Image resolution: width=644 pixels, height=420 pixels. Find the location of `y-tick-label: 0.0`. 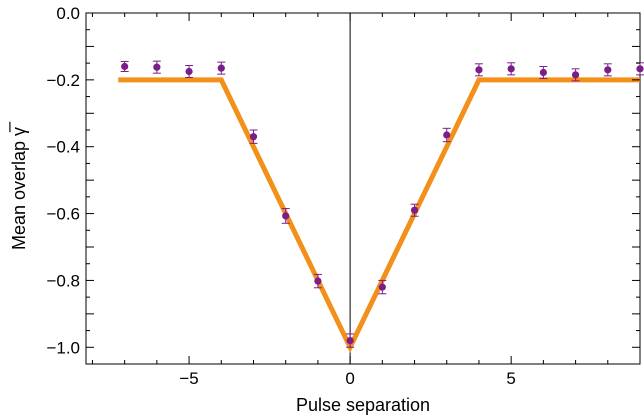

y-tick-label: 0.0 is located at coordinates (68, 13).